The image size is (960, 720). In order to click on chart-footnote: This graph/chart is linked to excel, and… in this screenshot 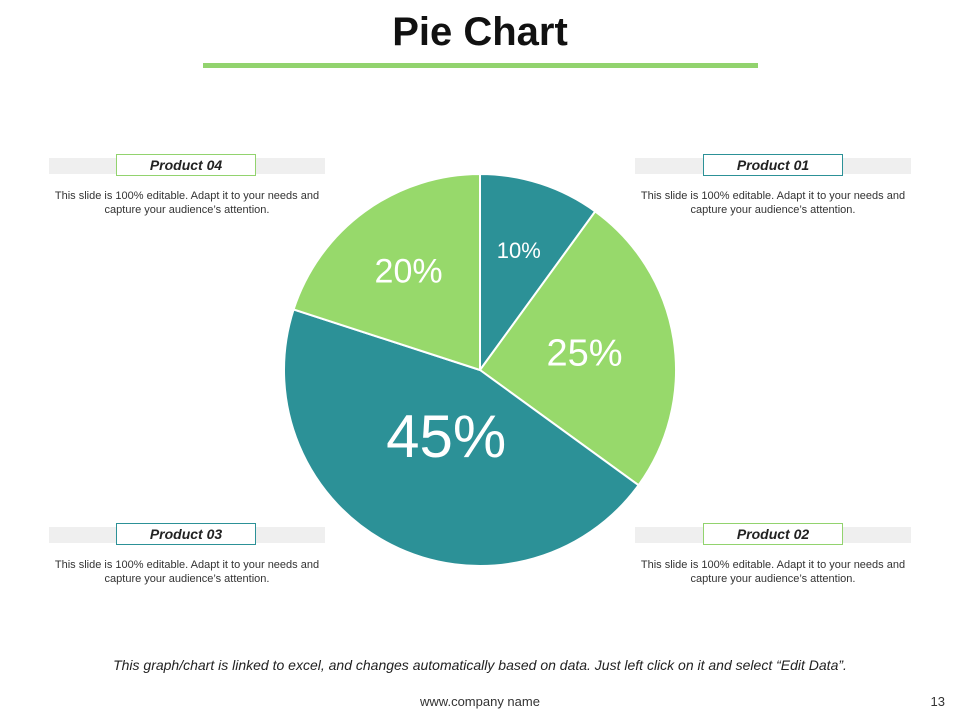, I will do `click(480, 665)`.